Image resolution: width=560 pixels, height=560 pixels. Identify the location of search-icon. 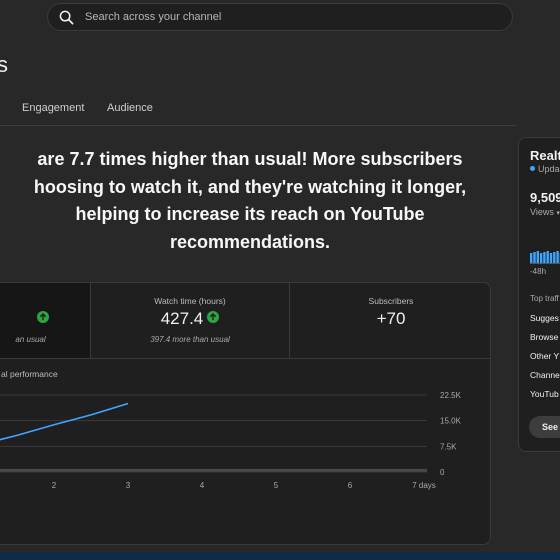
(66, 17).